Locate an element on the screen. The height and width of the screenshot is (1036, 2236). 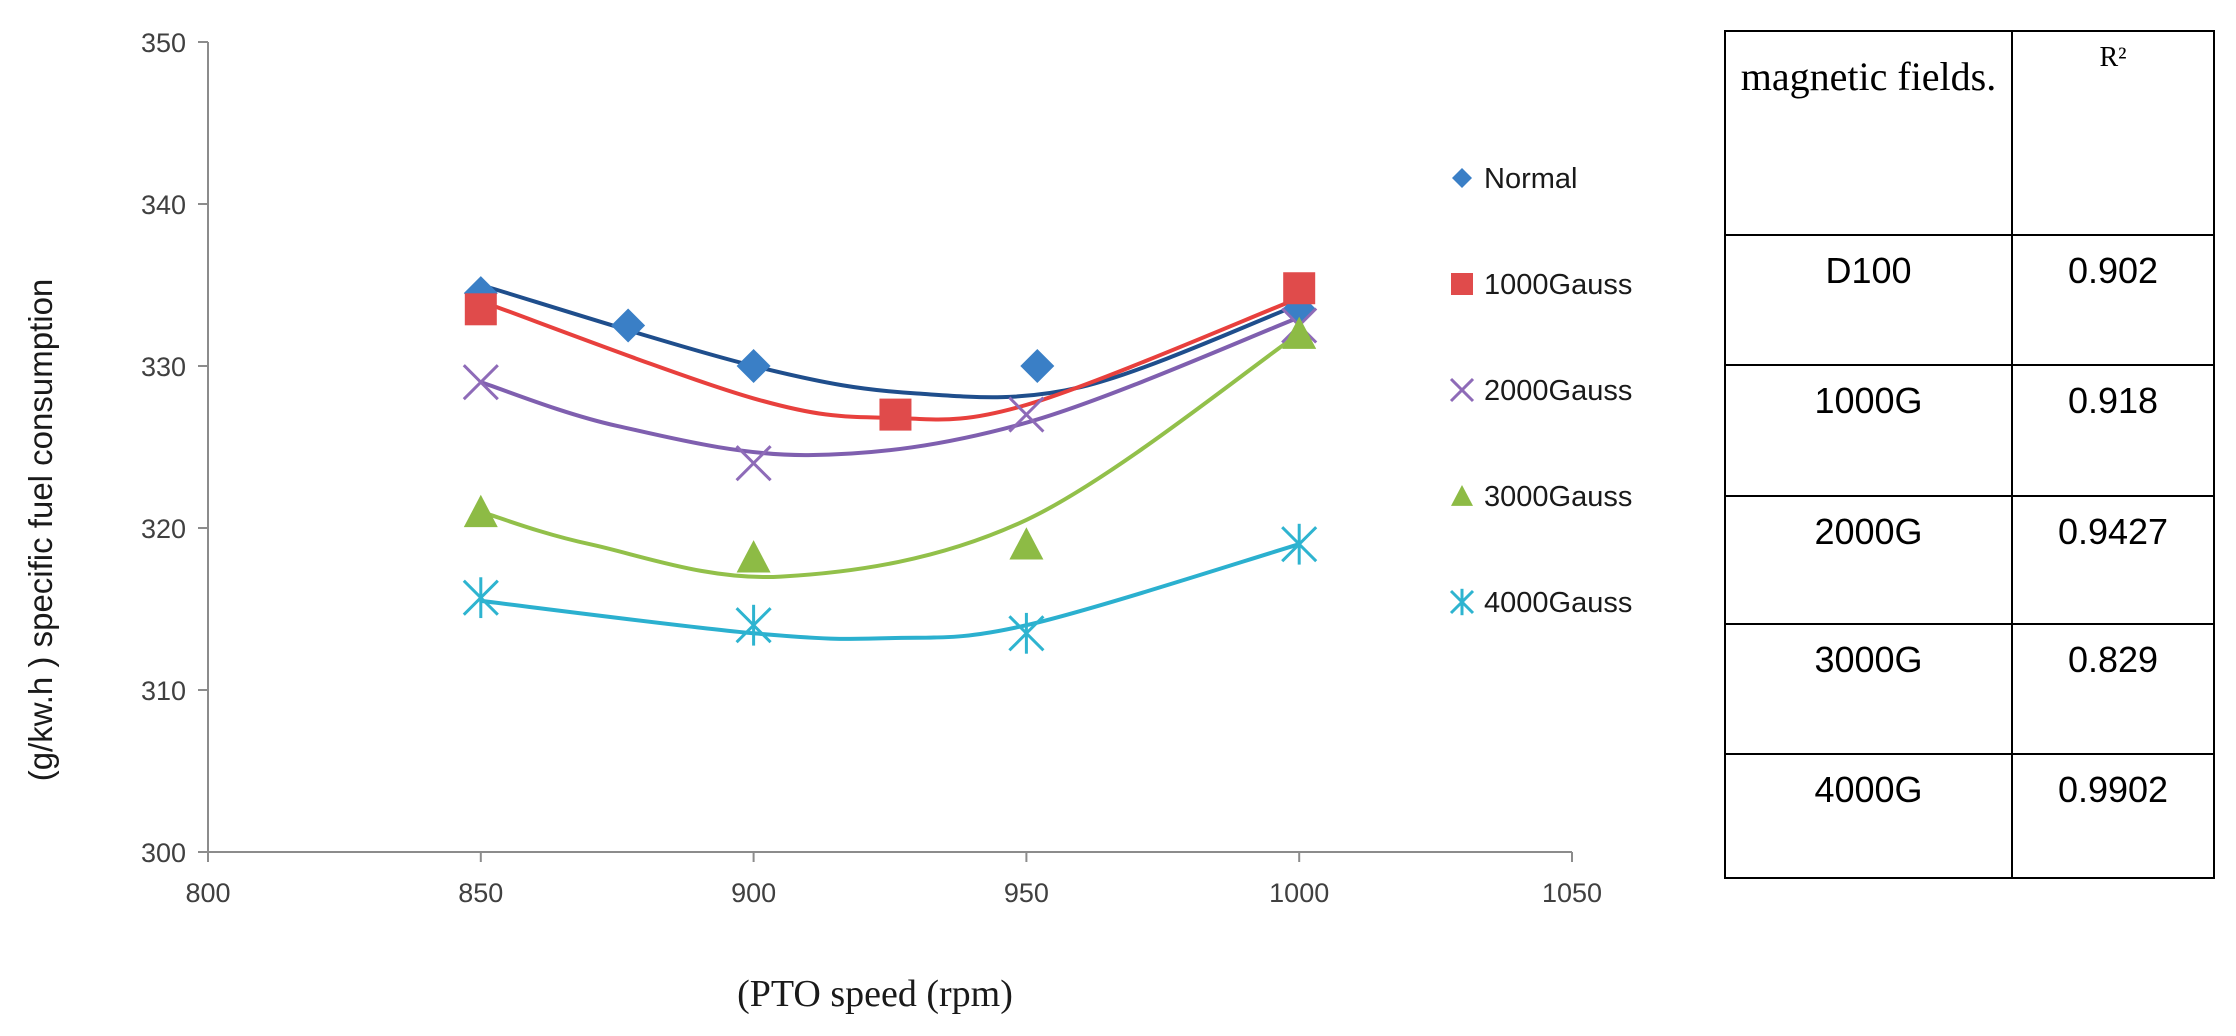
legend-marker-normal is located at coordinates (1462, 178).